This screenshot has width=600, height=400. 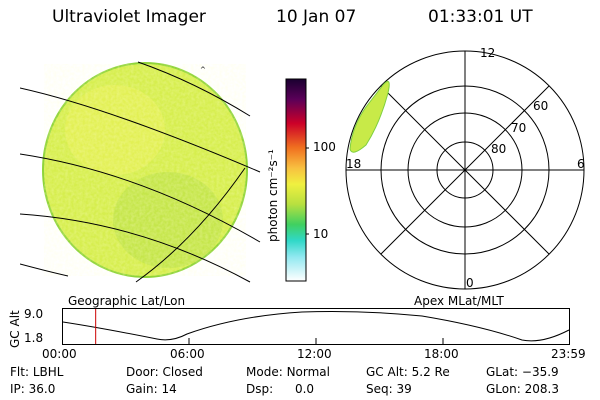 I want to click on altitude-curve, so click(x=316, y=326).